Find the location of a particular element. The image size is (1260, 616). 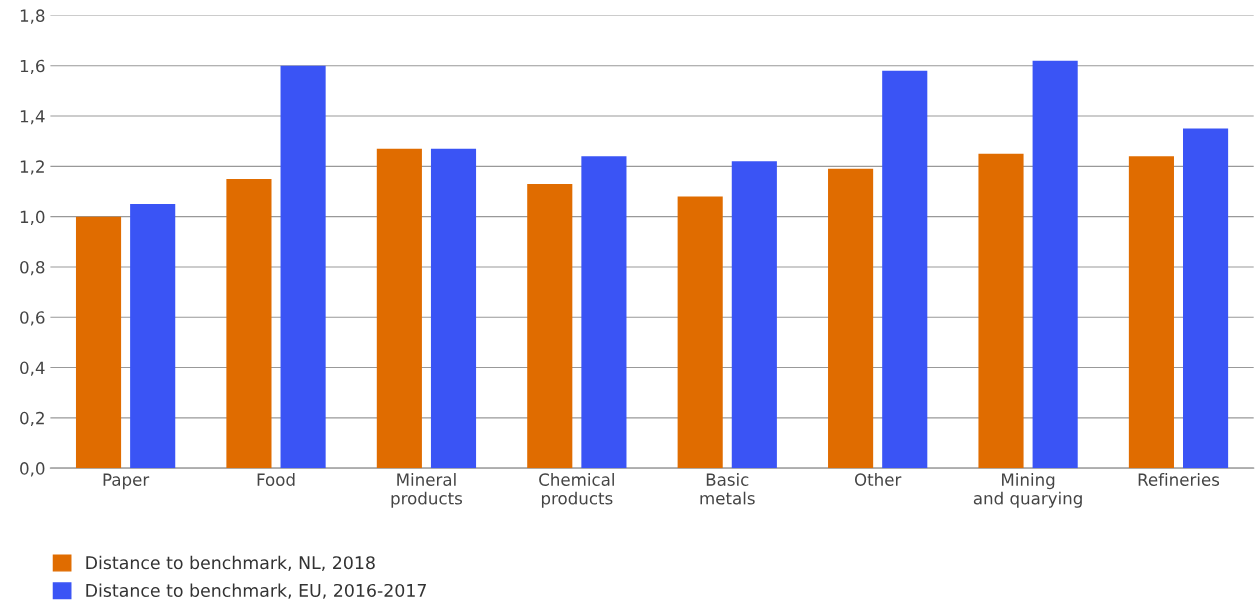

y-tick-label: 1,0 is located at coordinates (32, 217).